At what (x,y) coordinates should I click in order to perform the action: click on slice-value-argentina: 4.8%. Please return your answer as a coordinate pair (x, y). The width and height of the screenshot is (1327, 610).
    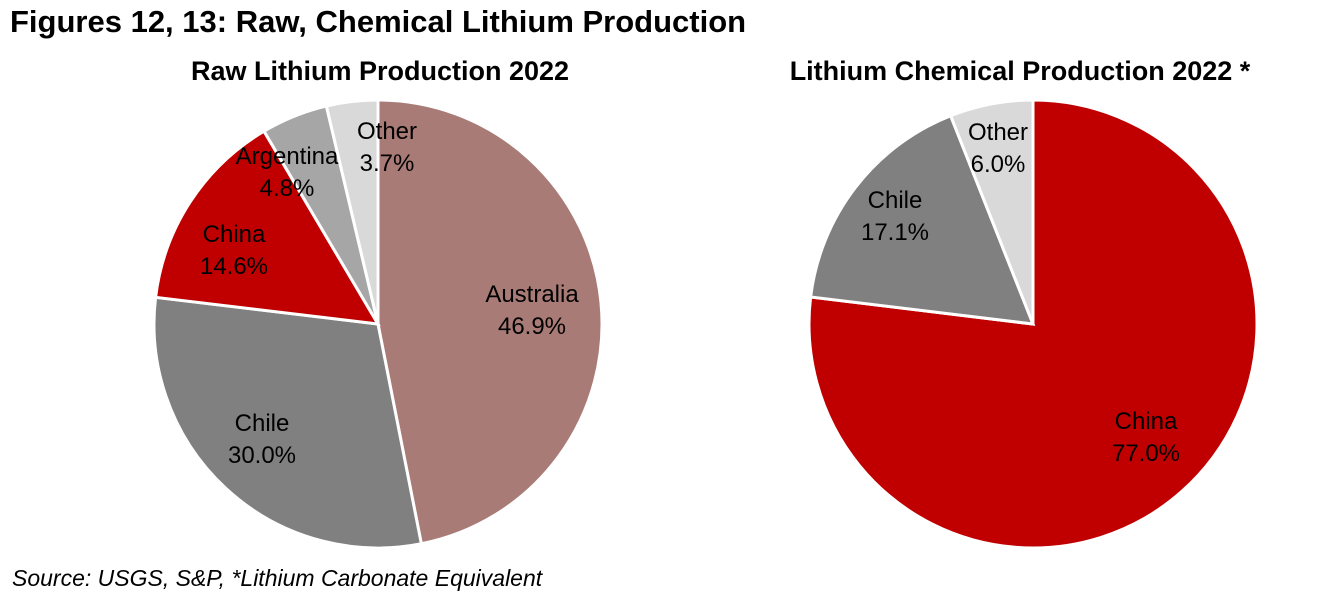
    Looking at the image, I should click on (287, 188).